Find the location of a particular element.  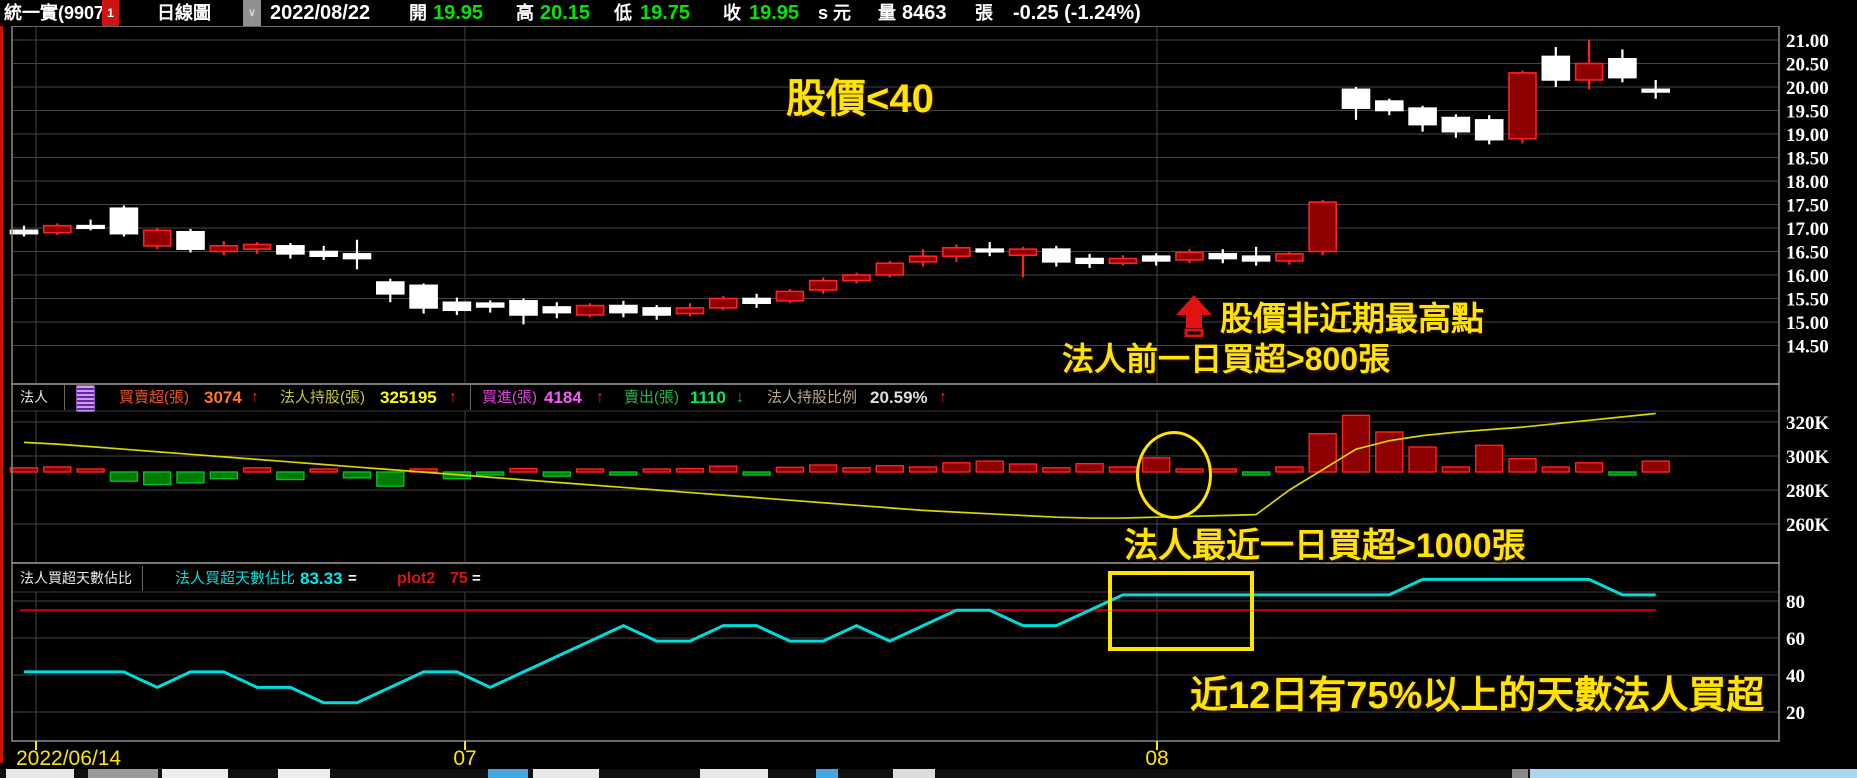

volume-unit: 張 is located at coordinates (984, 13).